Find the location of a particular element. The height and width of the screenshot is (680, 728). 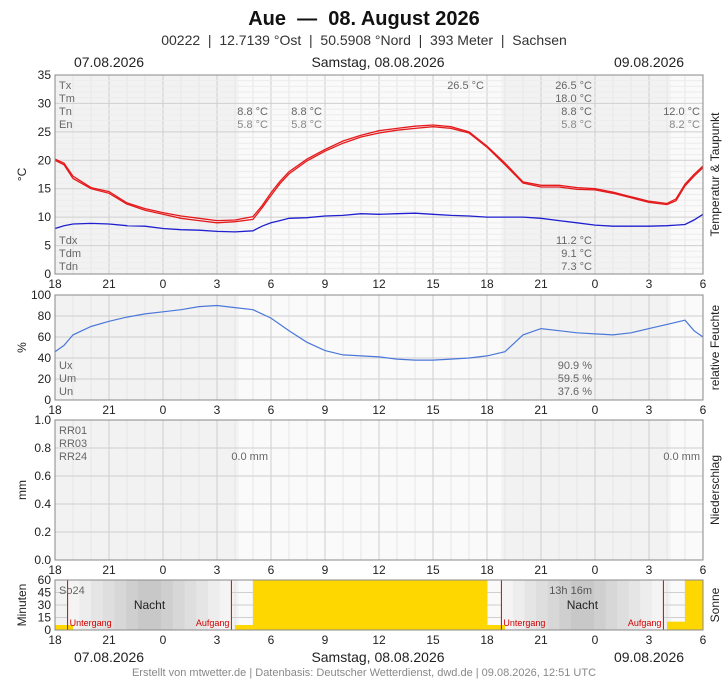

y-axis-label: mm is located at coordinates (22, 490).